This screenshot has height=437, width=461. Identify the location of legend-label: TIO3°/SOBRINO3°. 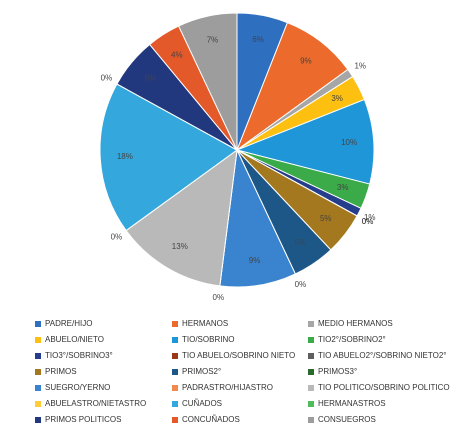
(79, 355).